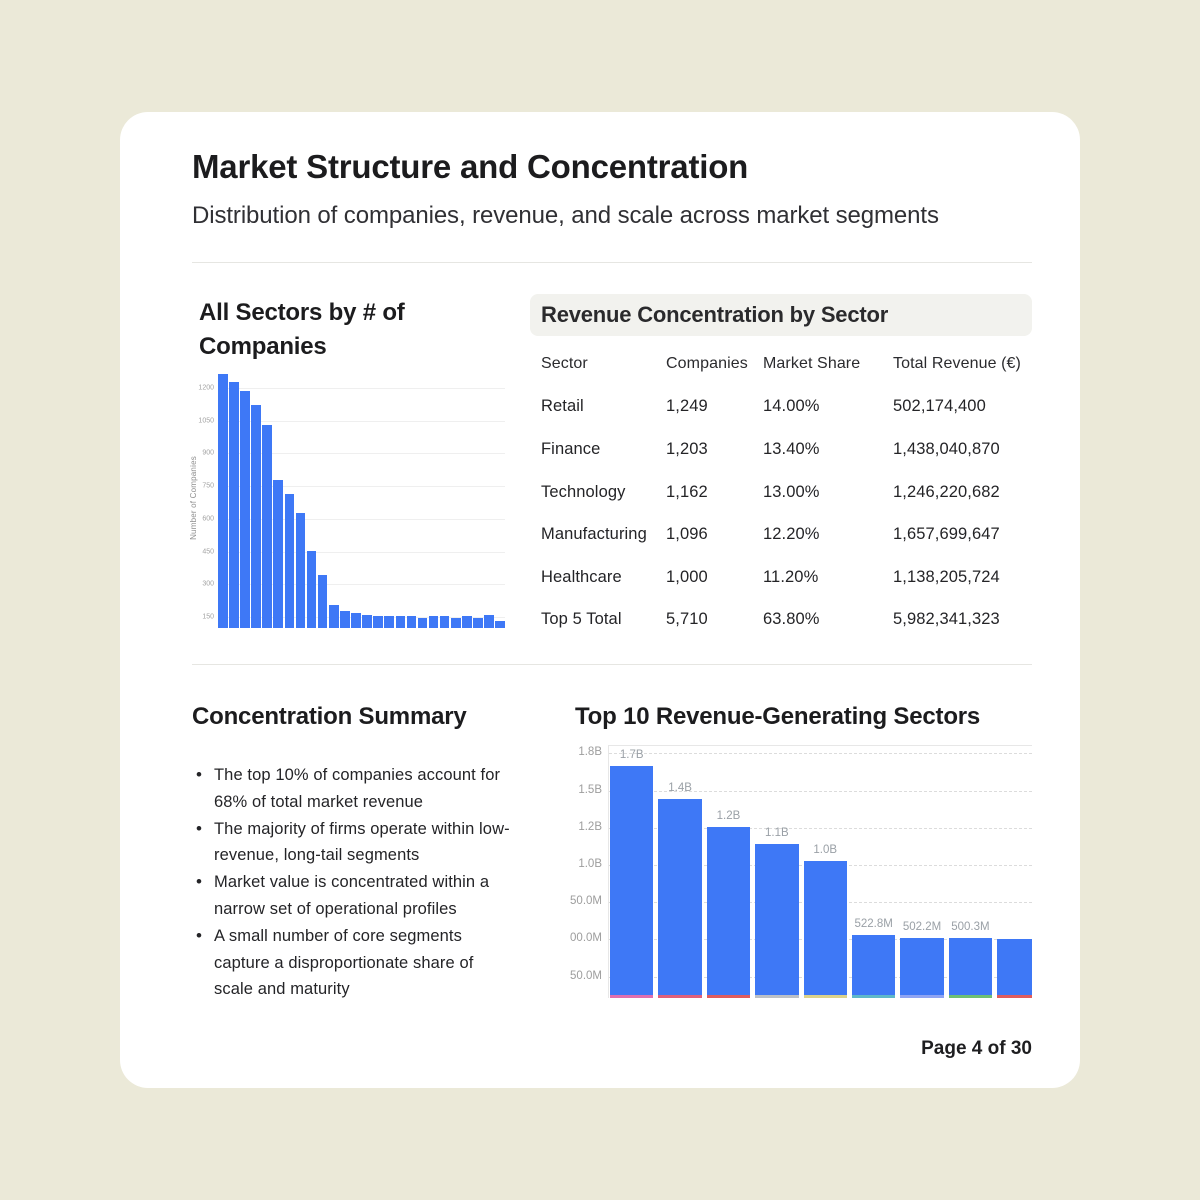 This screenshot has width=1200, height=1200. What do you see at coordinates (715, 314) in the screenshot?
I see `table-title: Revenue Concentration by Sector` at bounding box center [715, 314].